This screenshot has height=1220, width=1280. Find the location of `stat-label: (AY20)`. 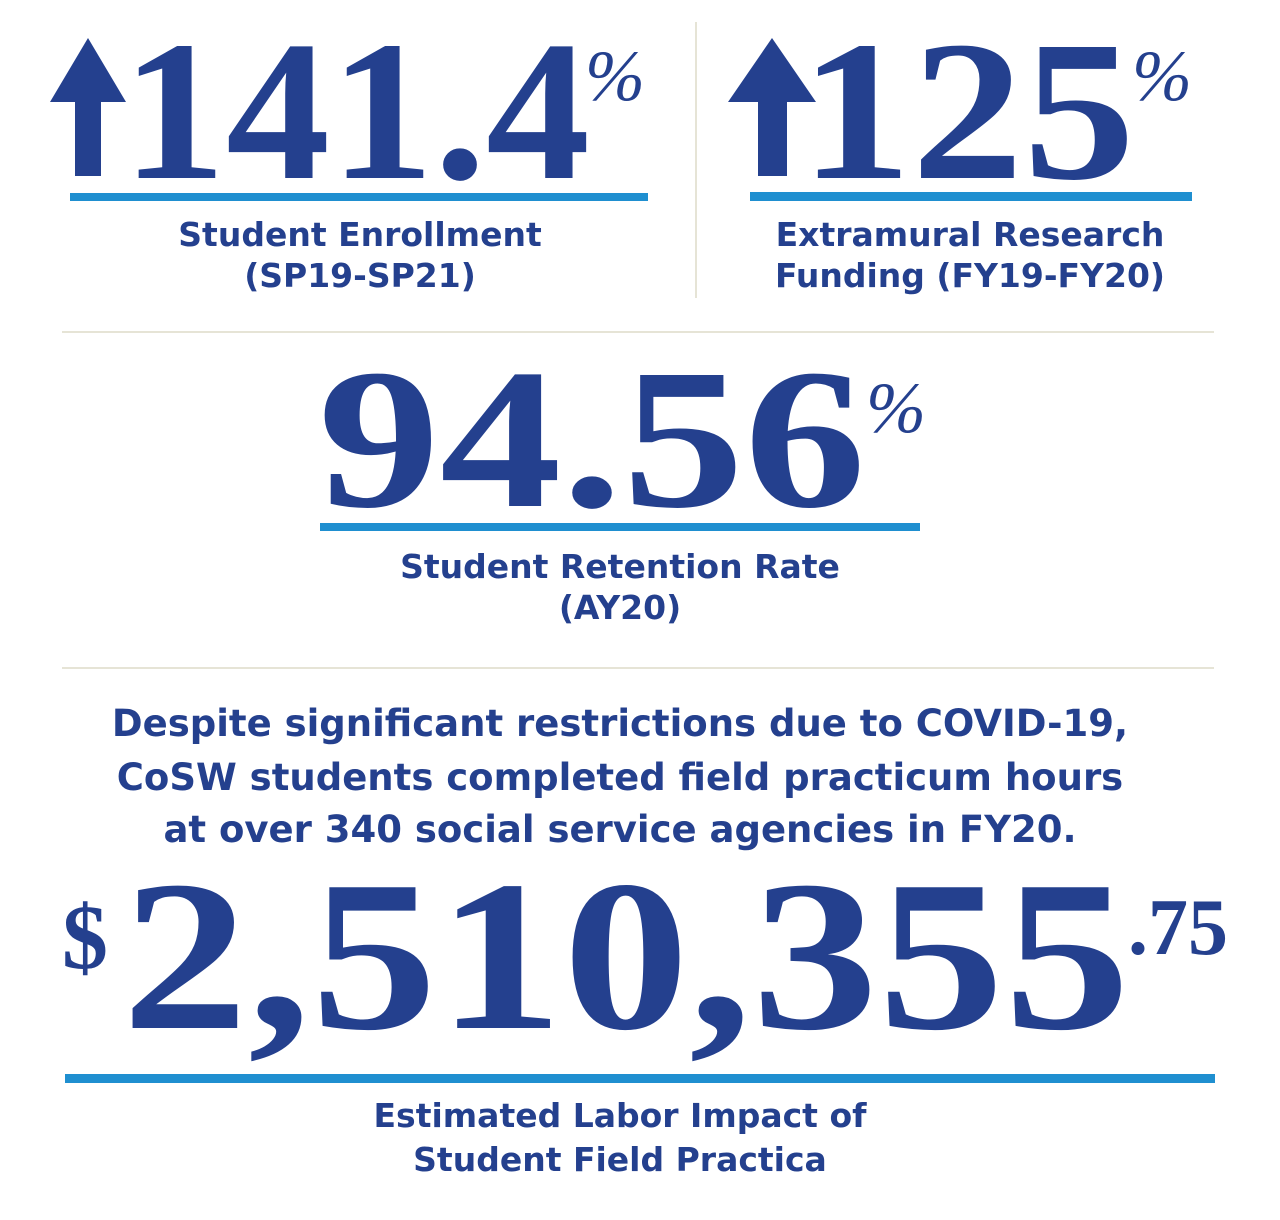

stat-label: (AY20) is located at coordinates (620, 607).